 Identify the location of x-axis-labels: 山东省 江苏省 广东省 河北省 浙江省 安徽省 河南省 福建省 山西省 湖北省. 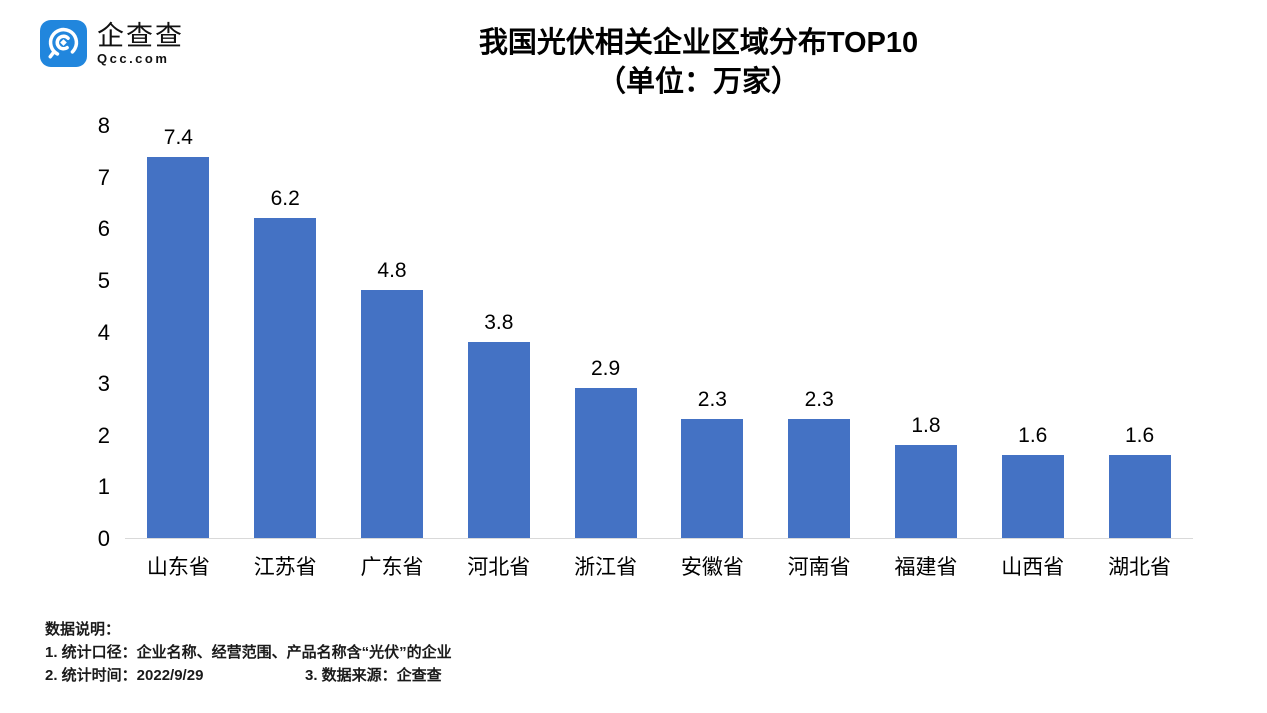
(659, 566).